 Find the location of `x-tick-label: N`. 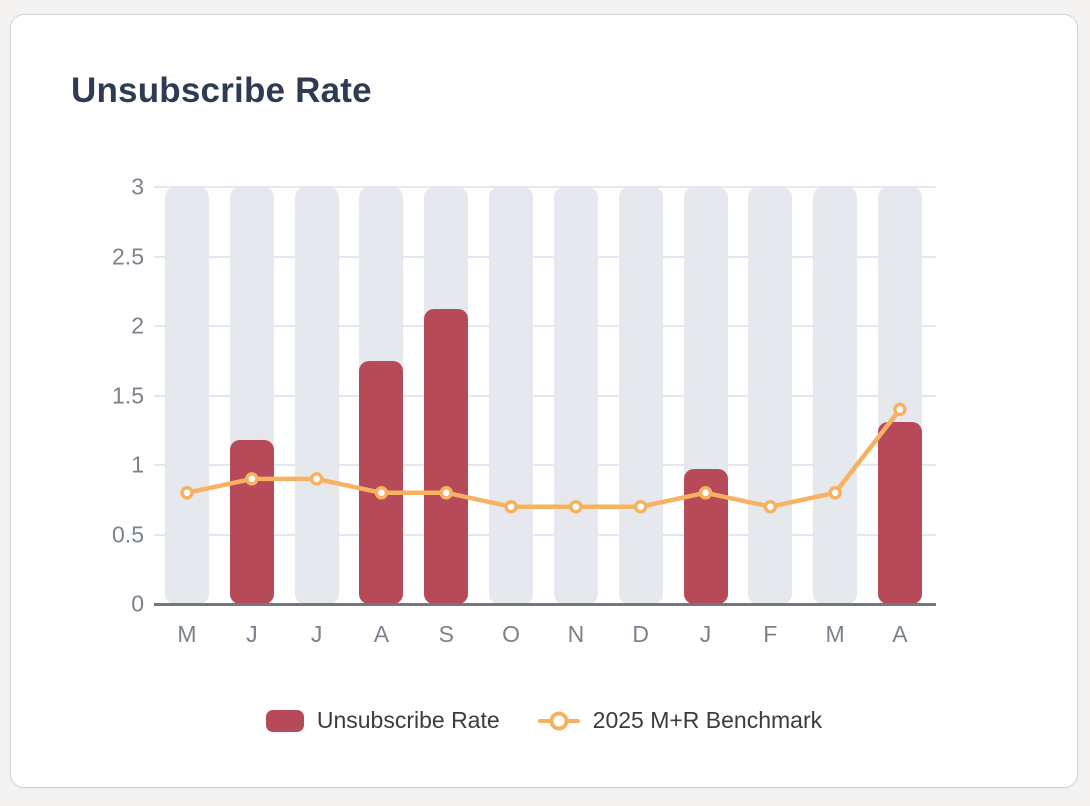

x-tick-label: N is located at coordinates (576, 634).